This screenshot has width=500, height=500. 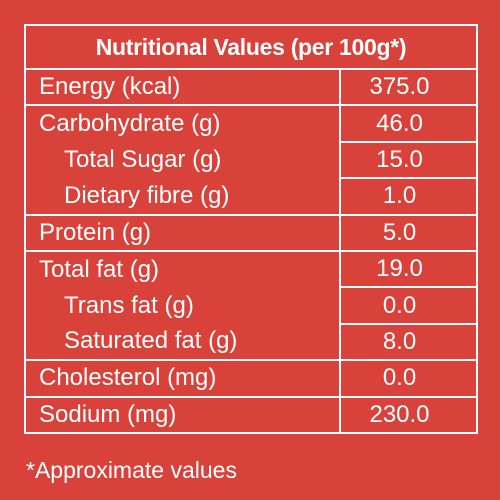 What do you see at coordinates (131, 470) in the screenshot?
I see `footnote: *Approximate values` at bounding box center [131, 470].